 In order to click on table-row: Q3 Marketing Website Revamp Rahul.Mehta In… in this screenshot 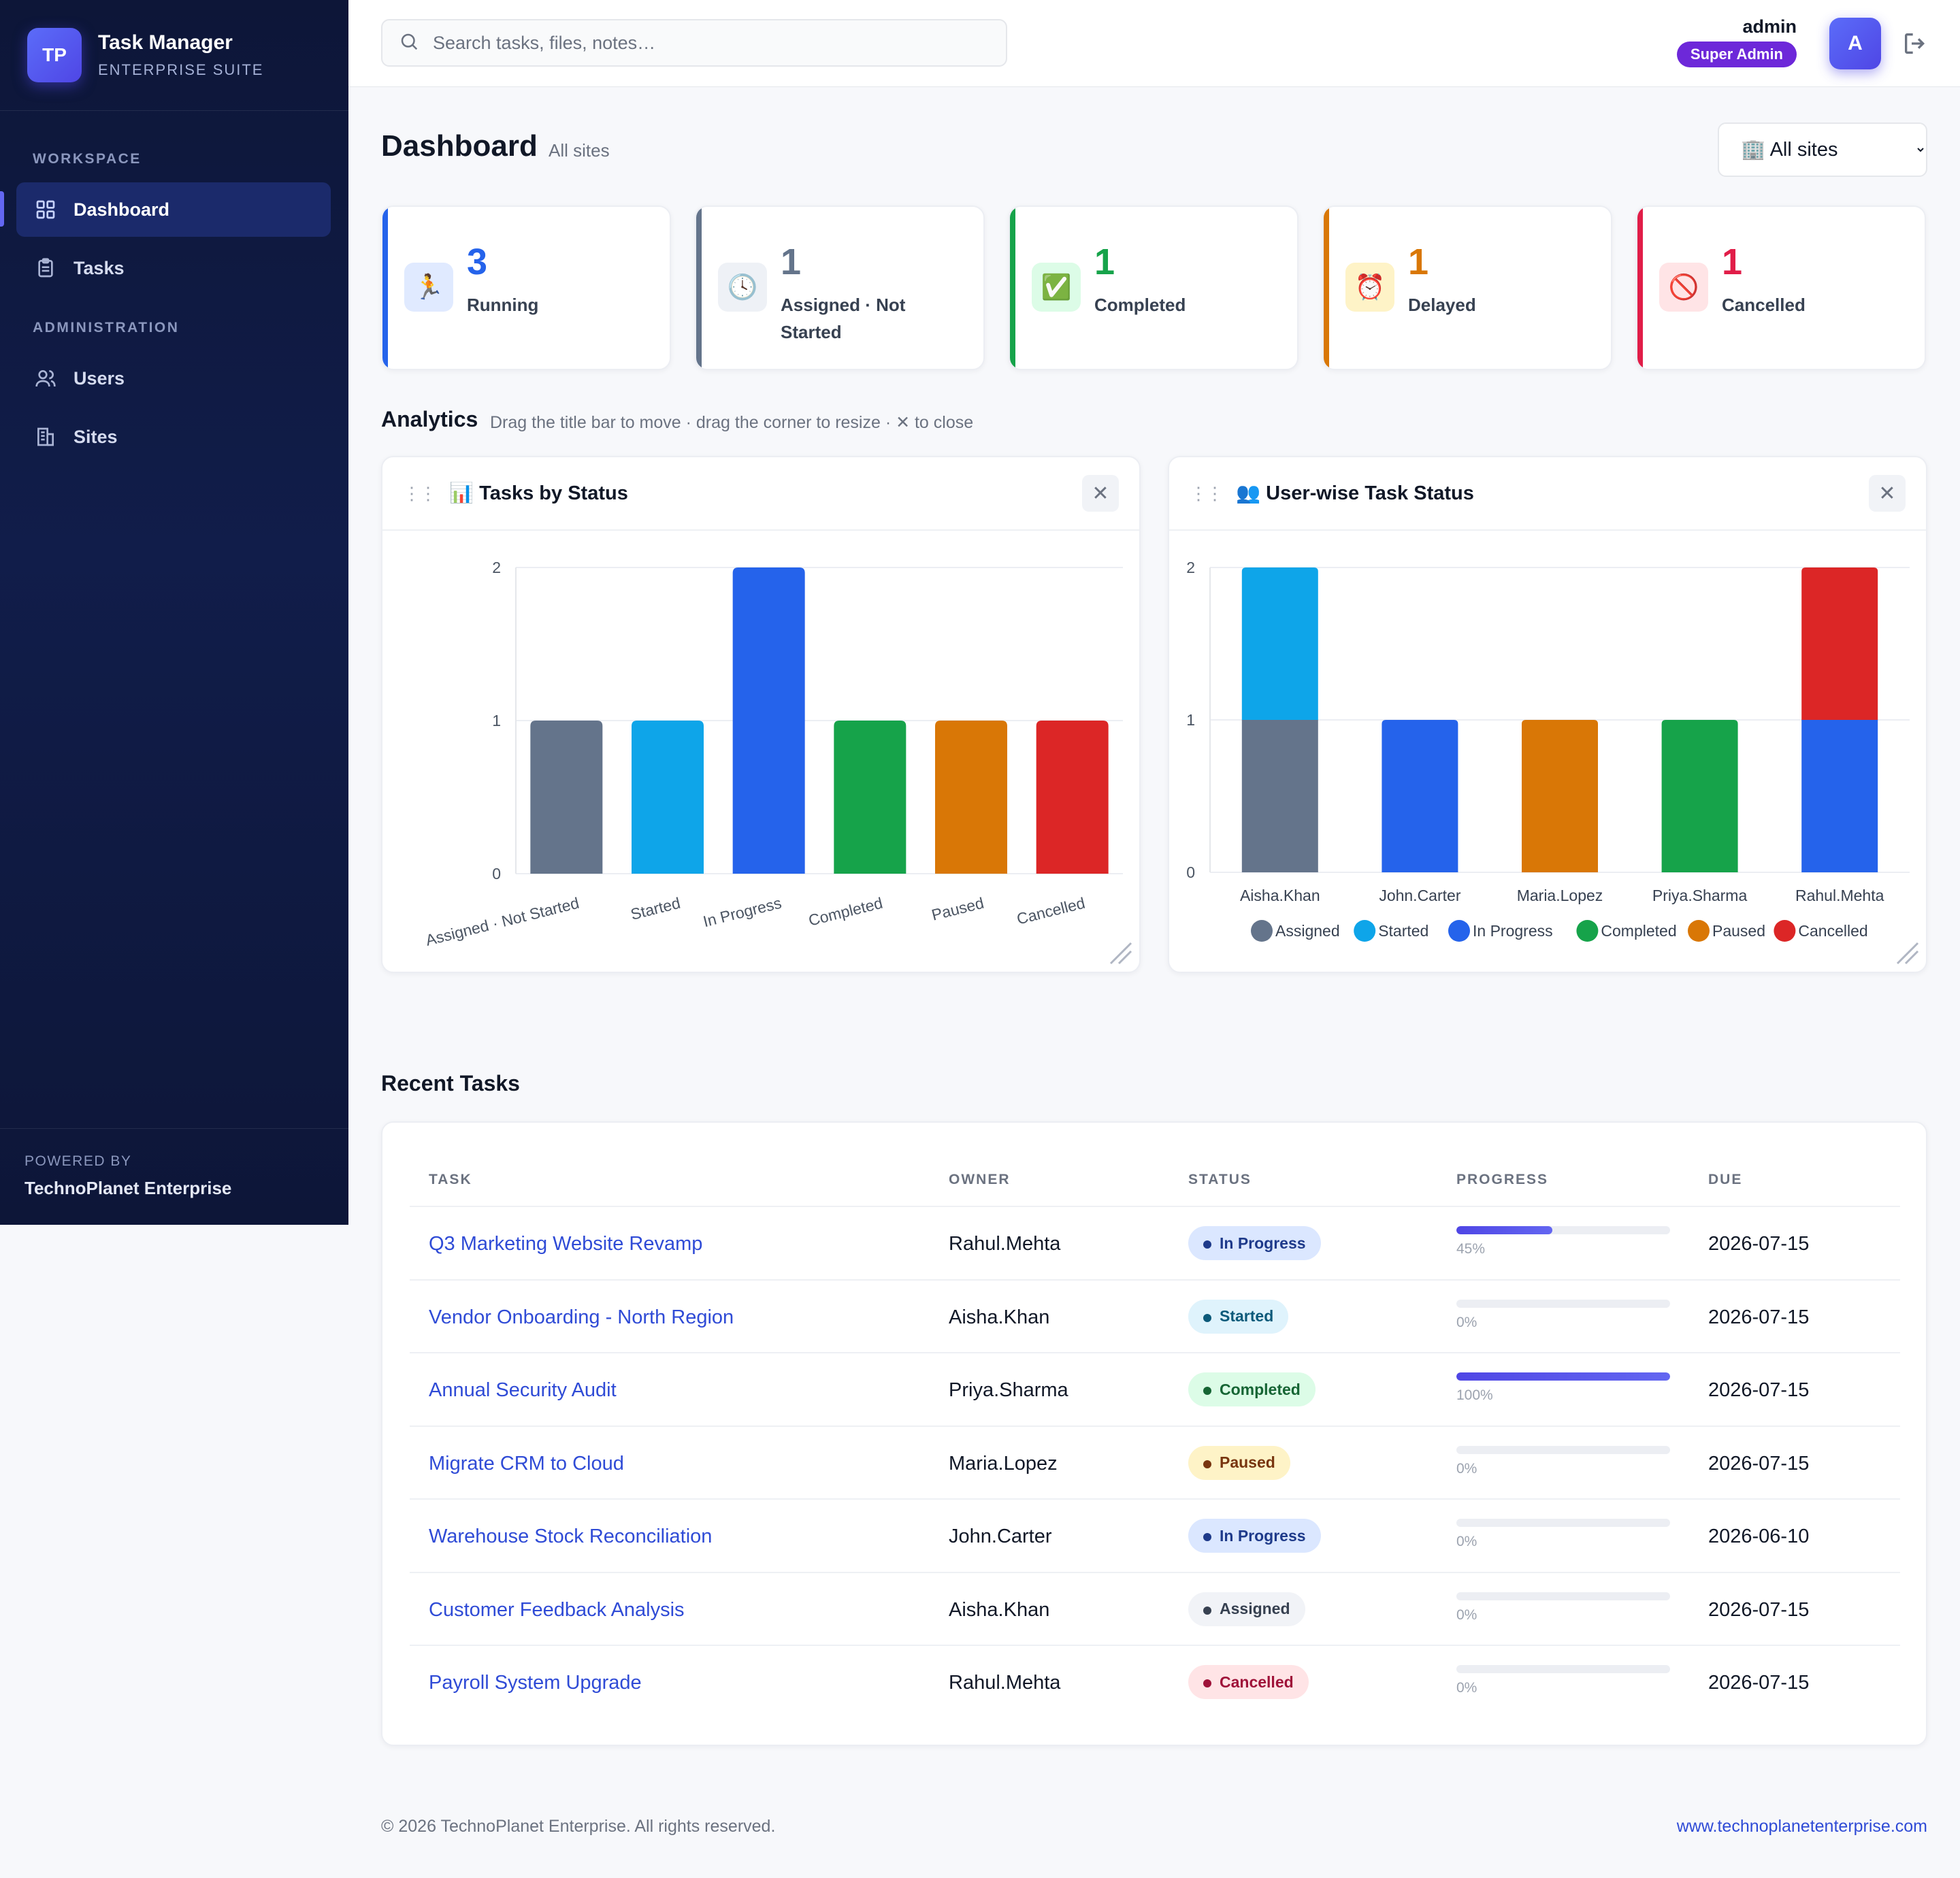, I will do `click(1155, 1242)`.